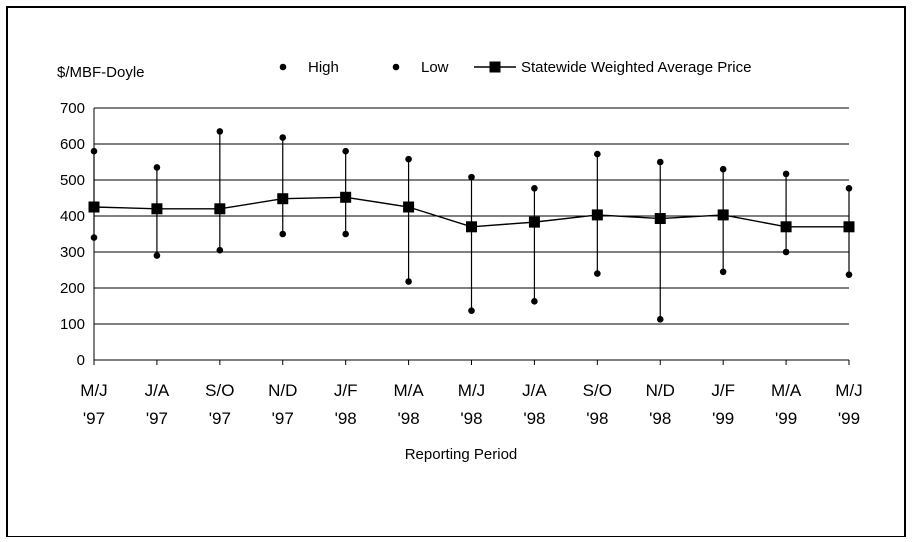 The width and height of the screenshot is (913, 542). I want to click on legend-low-marker, so click(396, 67).